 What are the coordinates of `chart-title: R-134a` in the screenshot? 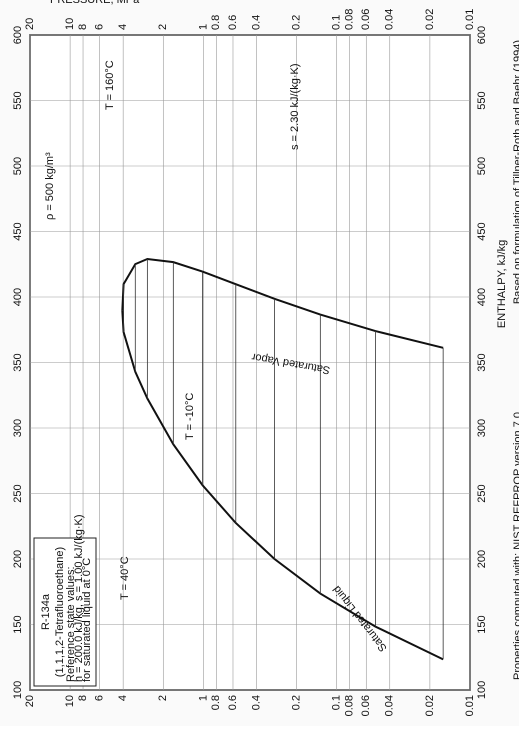 It's located at (46, 611).